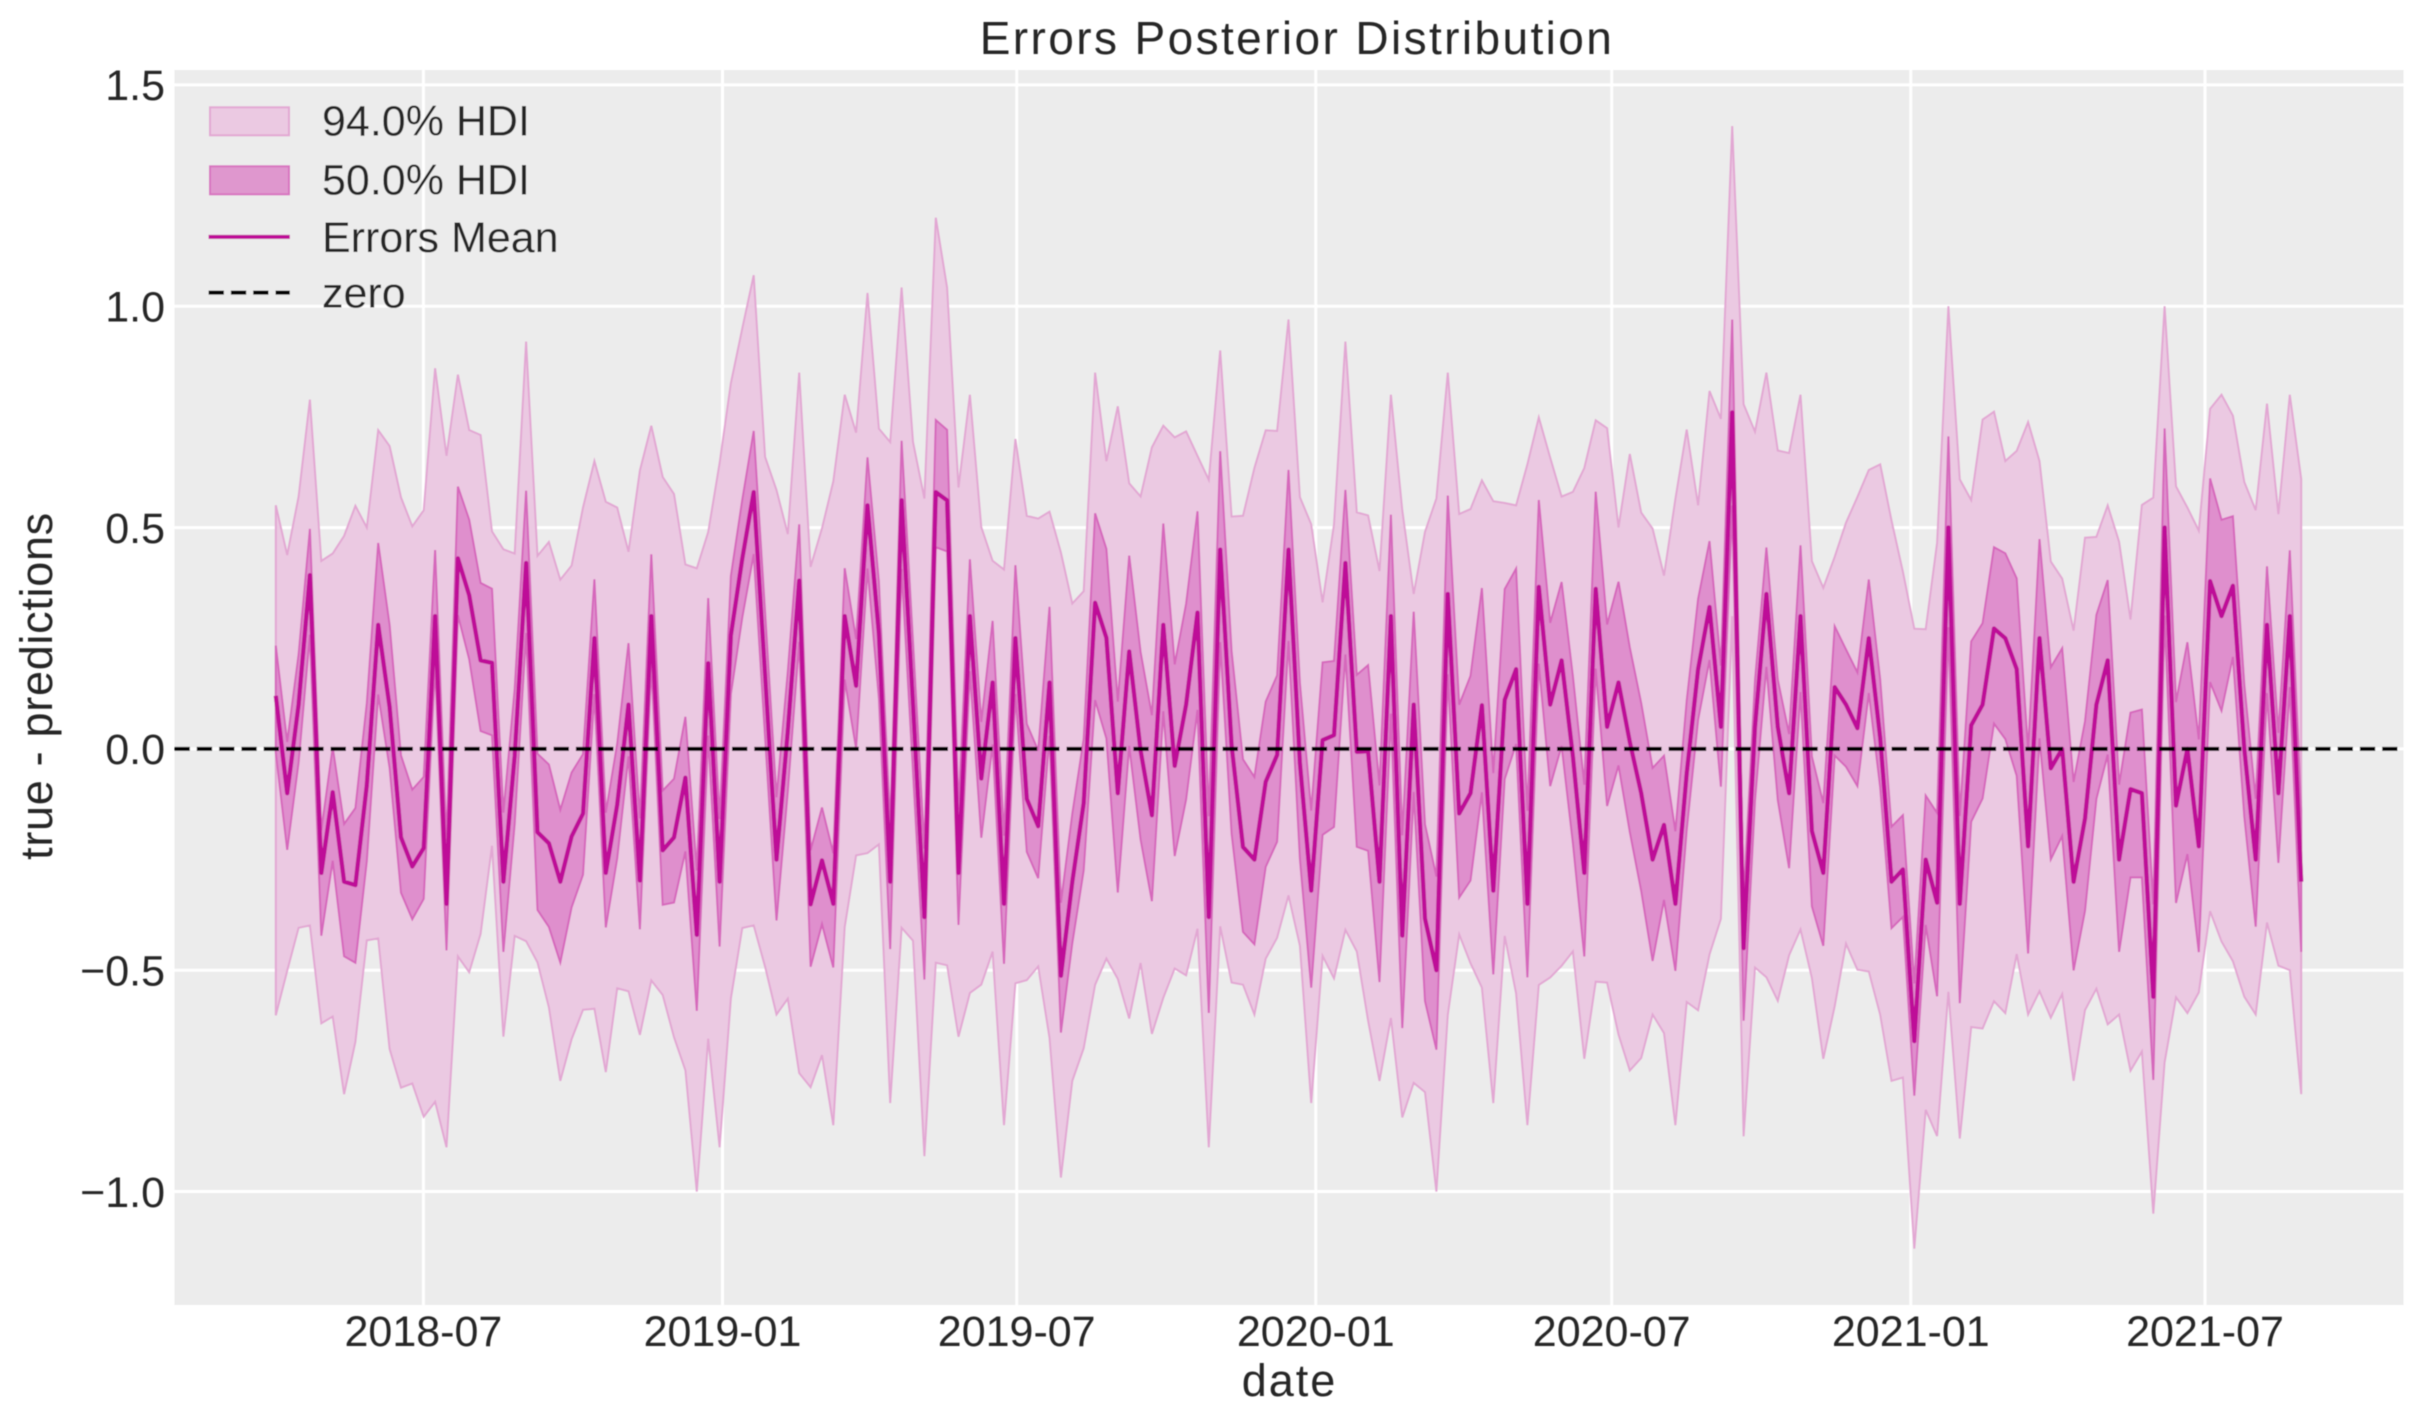  I want to click on svg-text: 2019-01, so click(723, 1332).